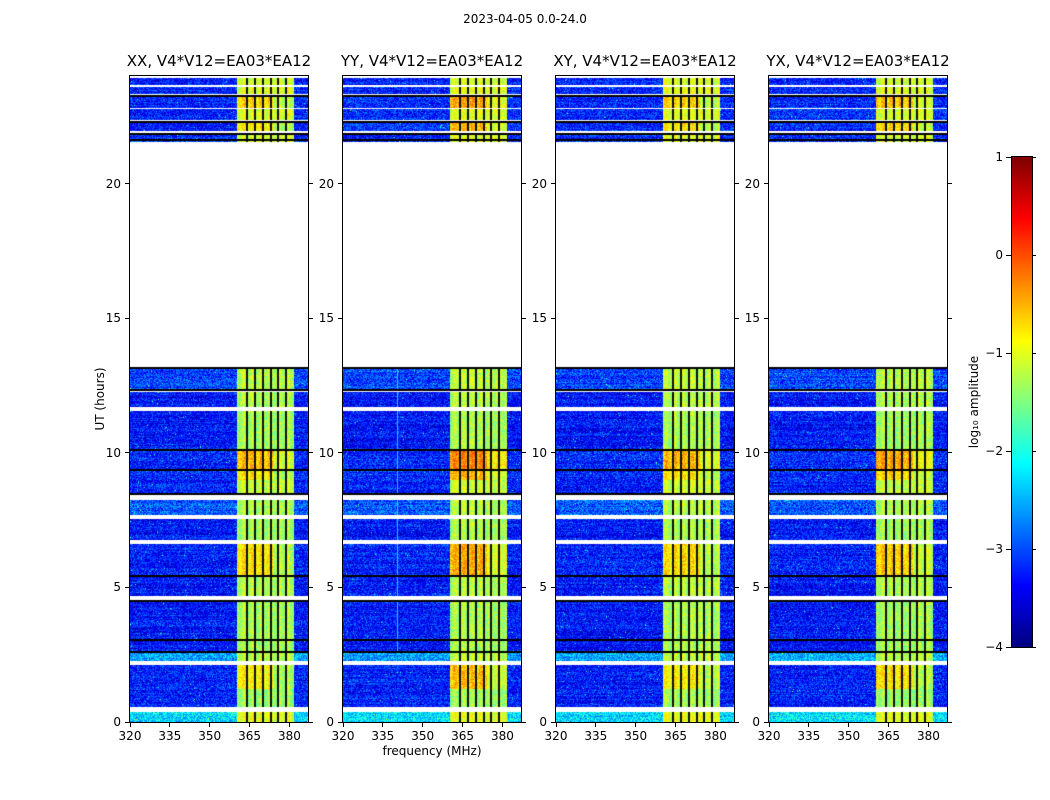 The image size is (1050, 800). I want to click on panel-xx, so click(219, 399).